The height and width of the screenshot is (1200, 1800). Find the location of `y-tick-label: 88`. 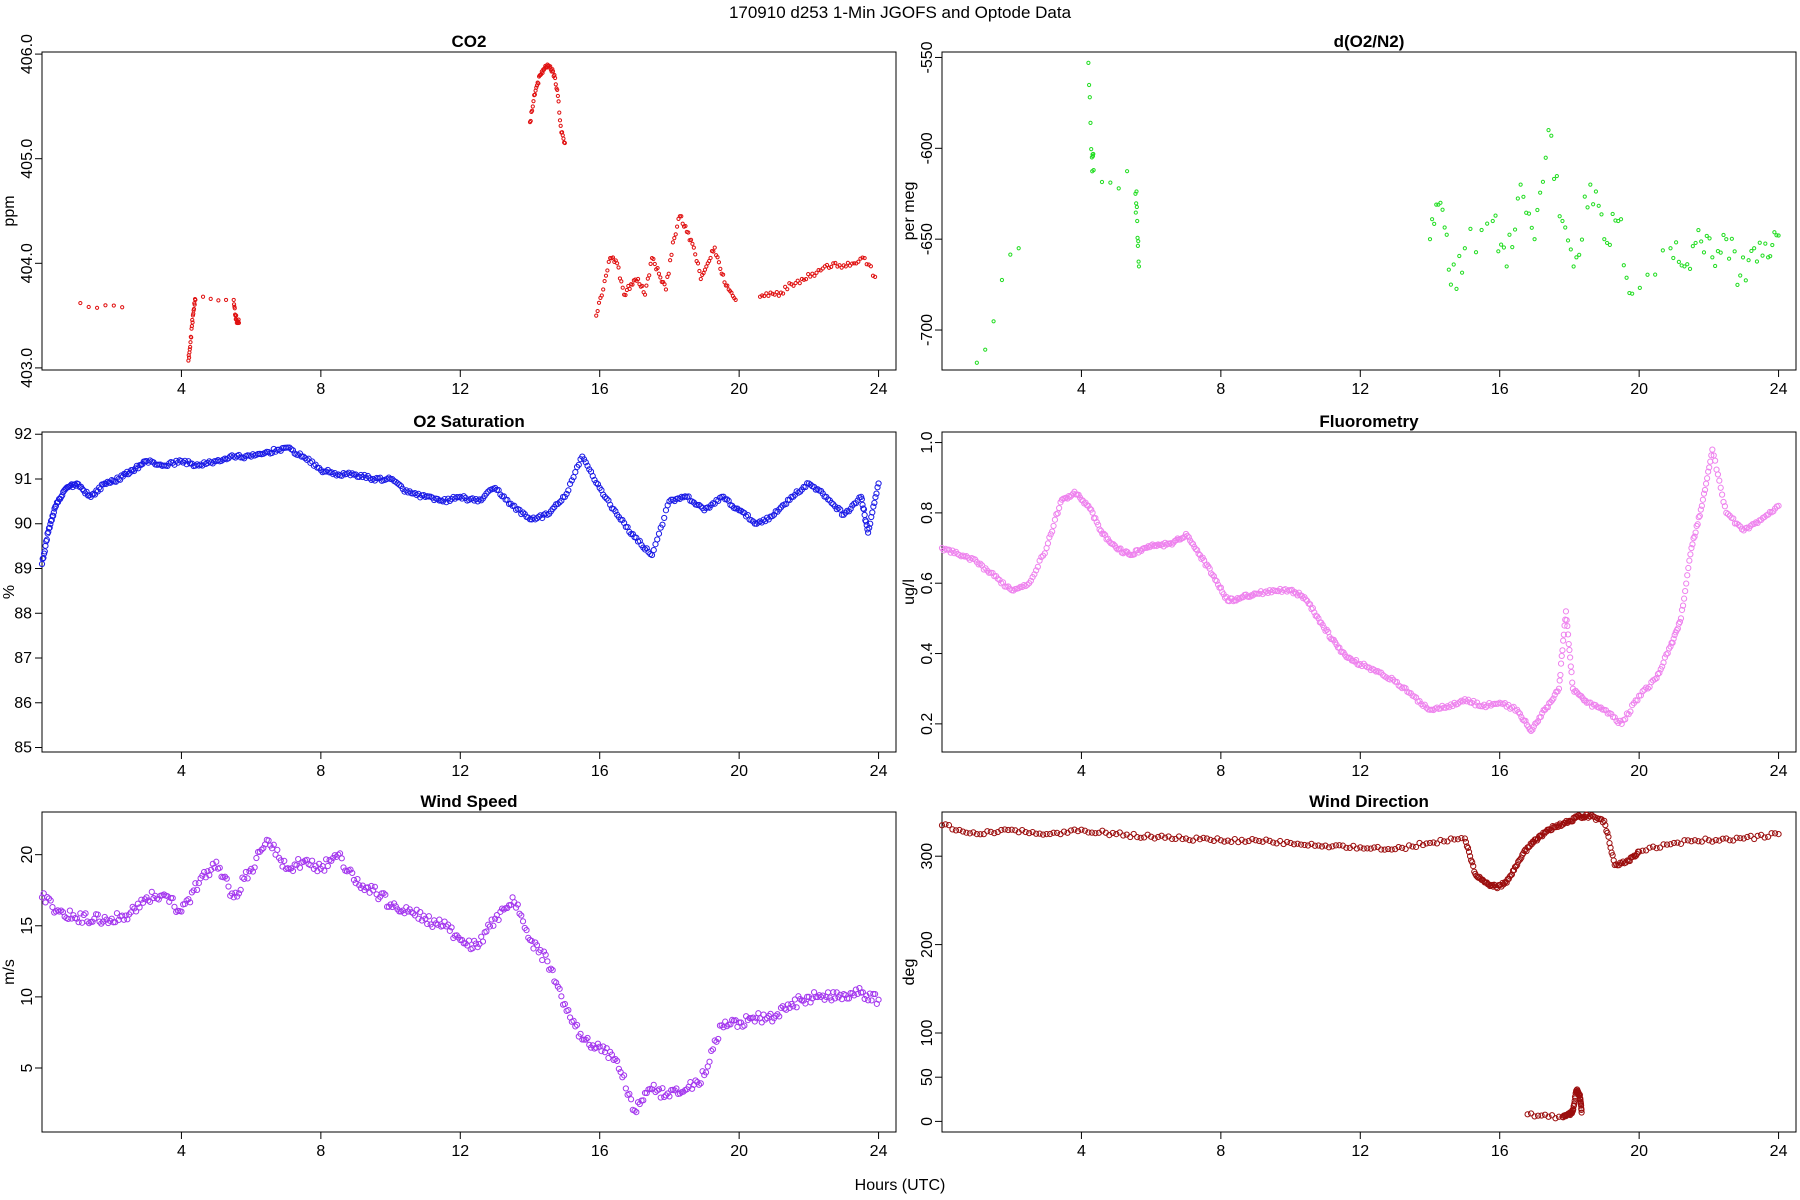

y-tick-label: 88 is located at coordinates (23, 613).